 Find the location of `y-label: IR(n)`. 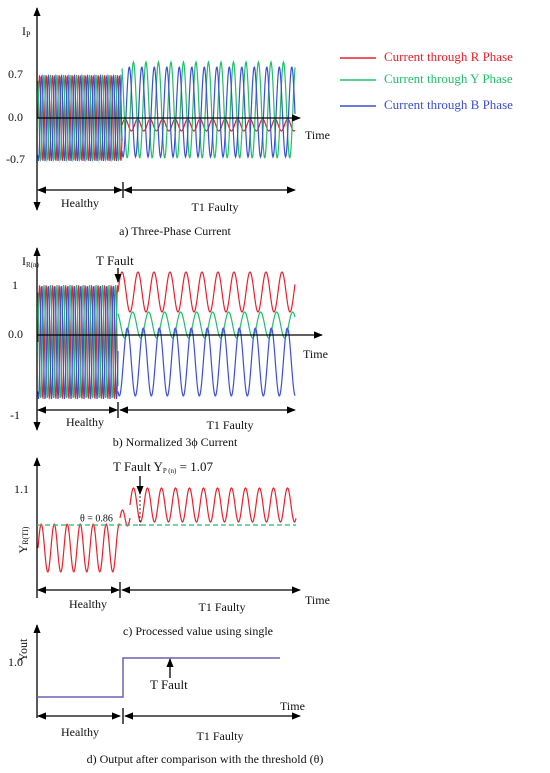

y-label: IR(n) is located at coordinates (31, 261).